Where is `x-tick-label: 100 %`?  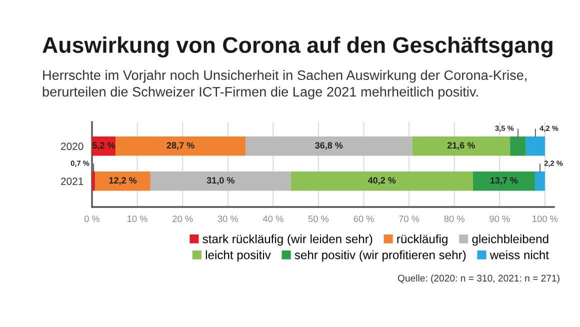 x-tick-label: 100 % is located at coordinates (545, 219).